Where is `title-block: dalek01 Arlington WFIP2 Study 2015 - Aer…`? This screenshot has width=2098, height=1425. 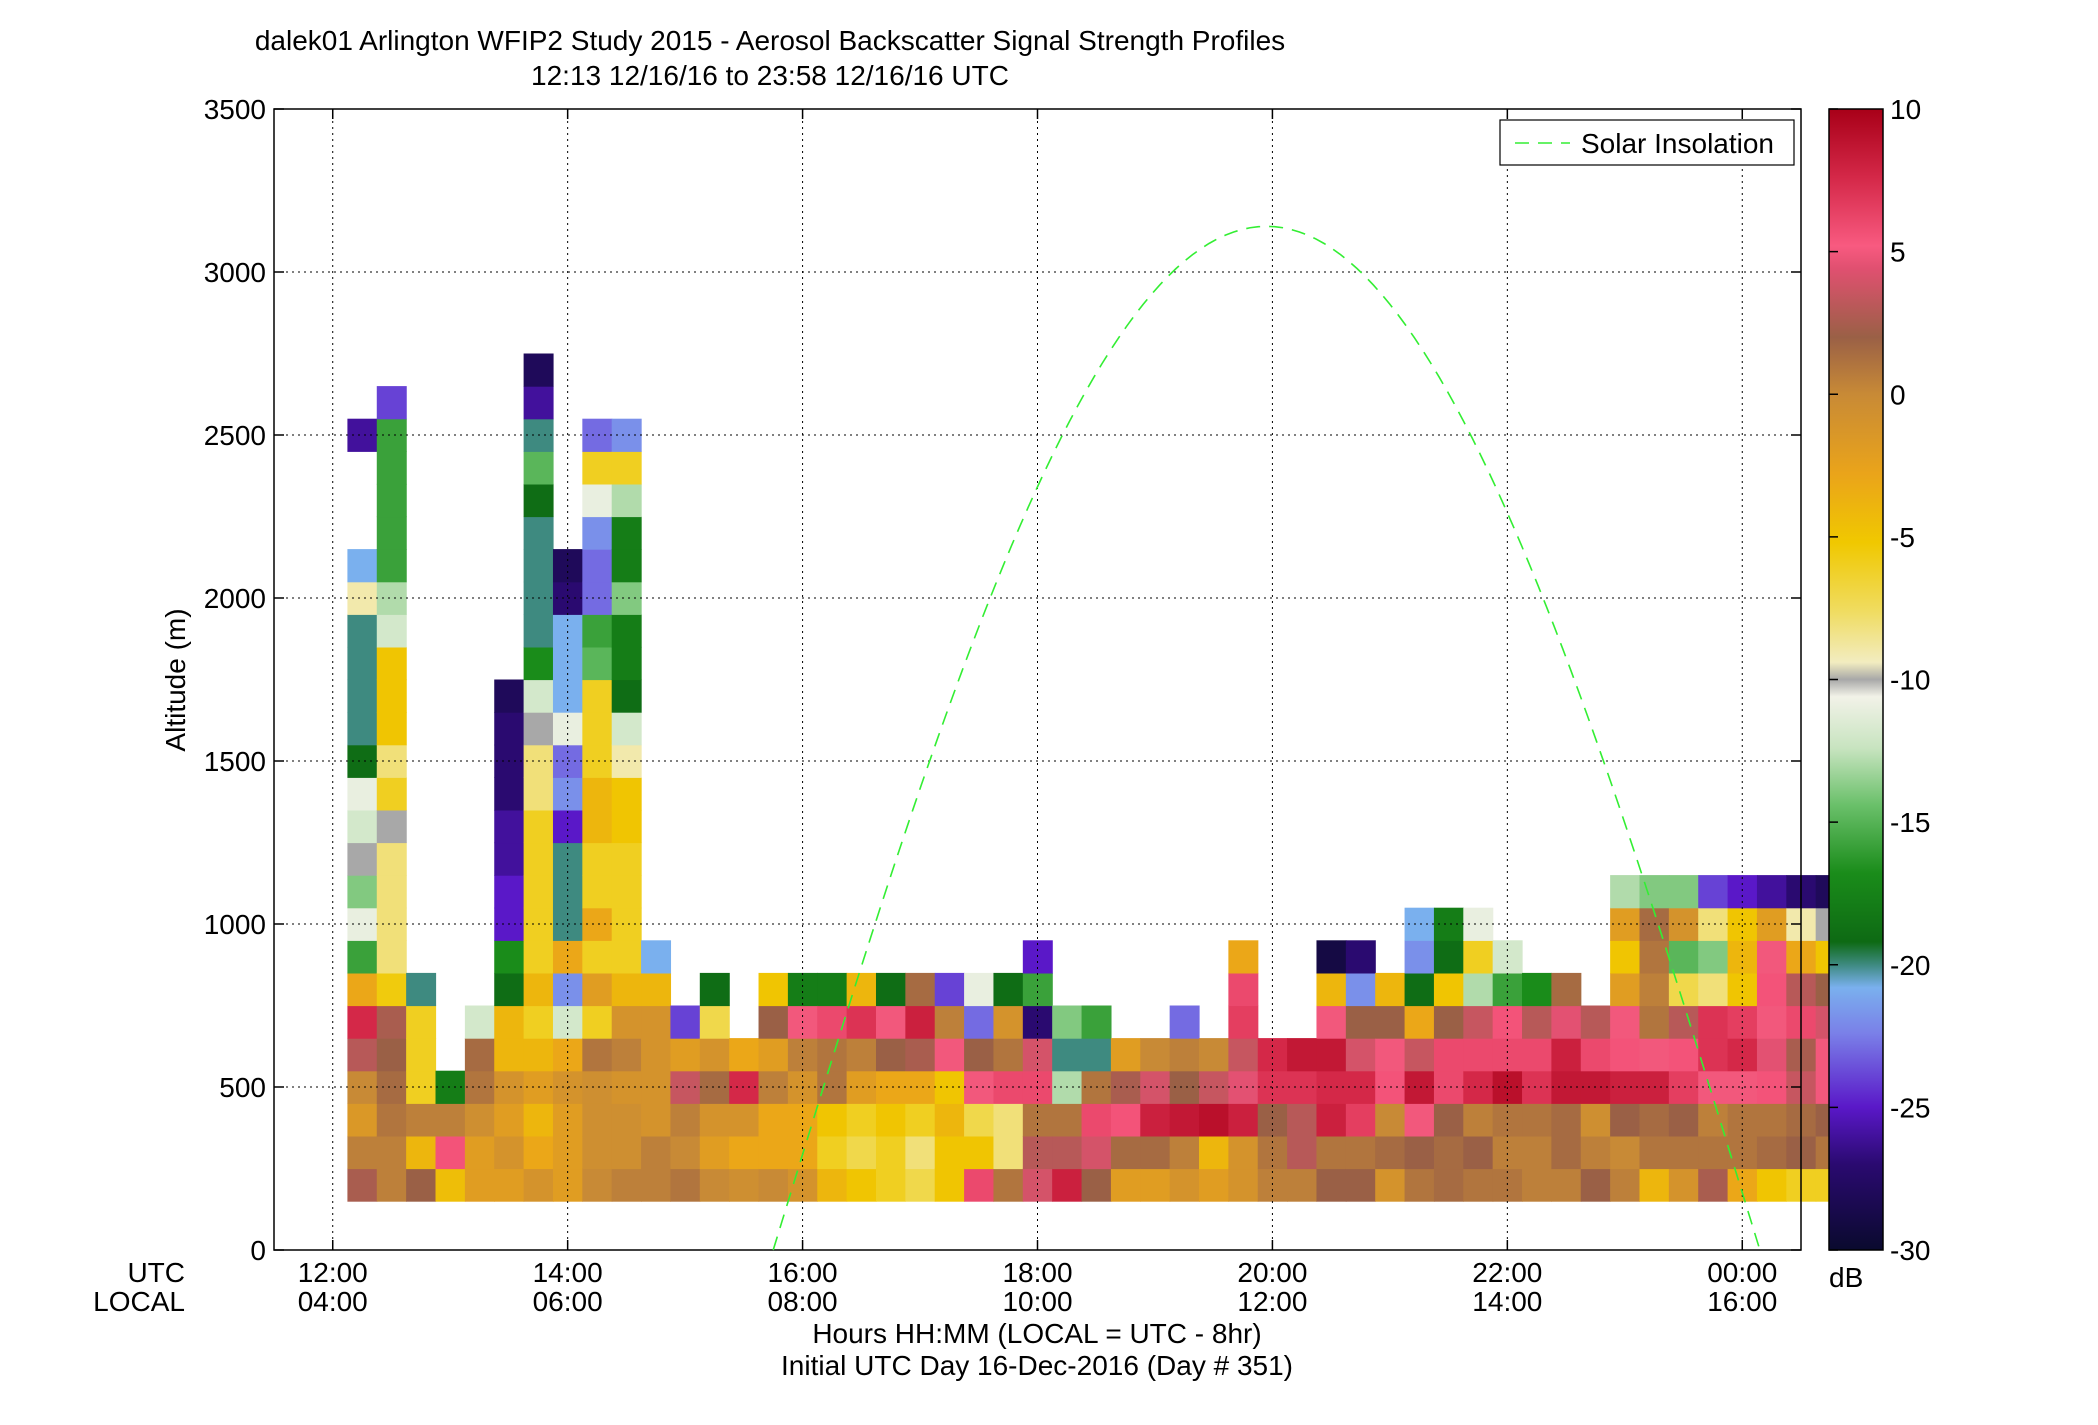 title-block: dalek01 Arlington WFIP2 Study 2015 - Aer… is located at coordinates (770, 58).